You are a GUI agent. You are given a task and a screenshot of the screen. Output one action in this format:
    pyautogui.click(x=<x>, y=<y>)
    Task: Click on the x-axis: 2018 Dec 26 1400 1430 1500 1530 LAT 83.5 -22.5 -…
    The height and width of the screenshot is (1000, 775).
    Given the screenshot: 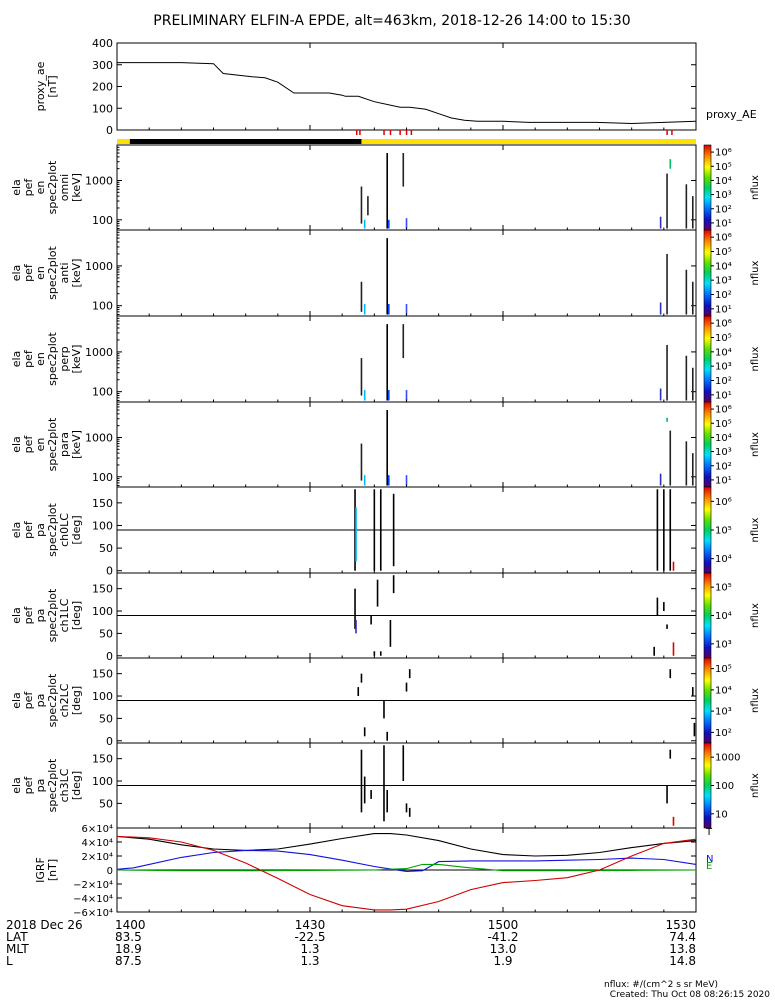 What is the action you would take?
    pyautogui.click(x=351, y=943)
    